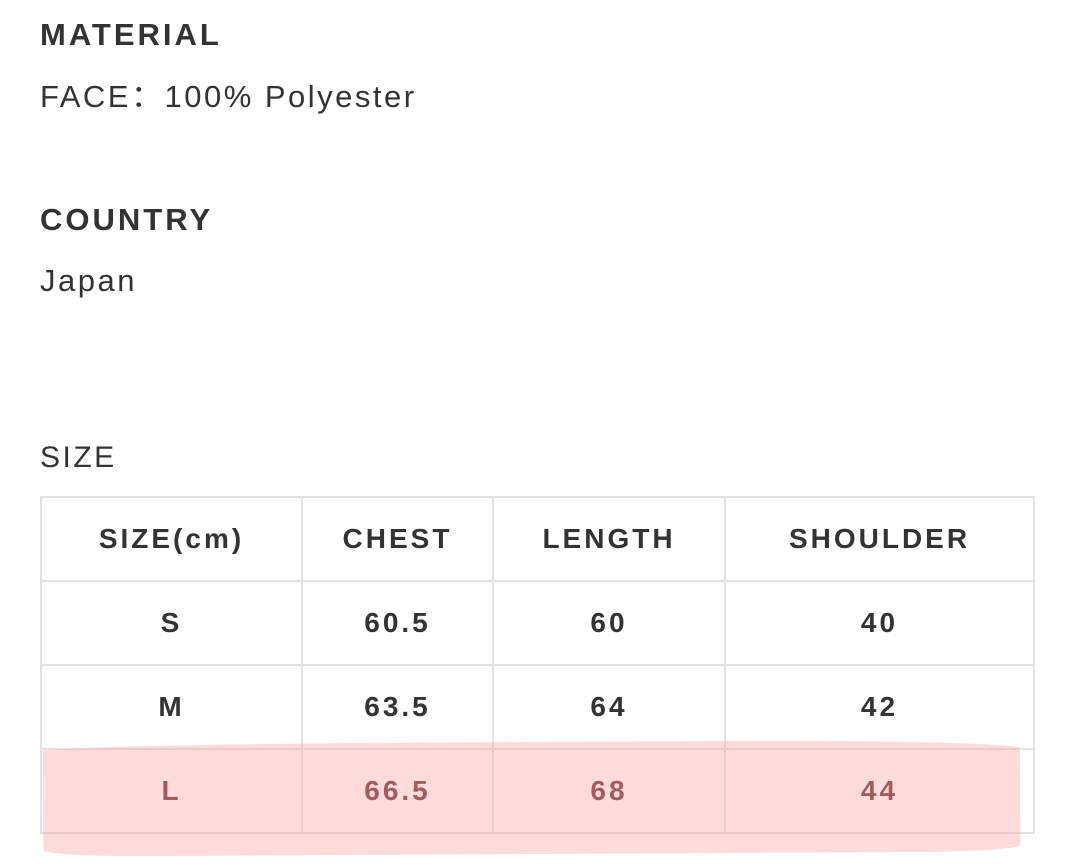 The width and height of the screenshot is (1080, 866). What do you see at coordinates (879, 623) in the screenshot?
I see `cell-shoulder: 40` at bounding box center [879, 623].